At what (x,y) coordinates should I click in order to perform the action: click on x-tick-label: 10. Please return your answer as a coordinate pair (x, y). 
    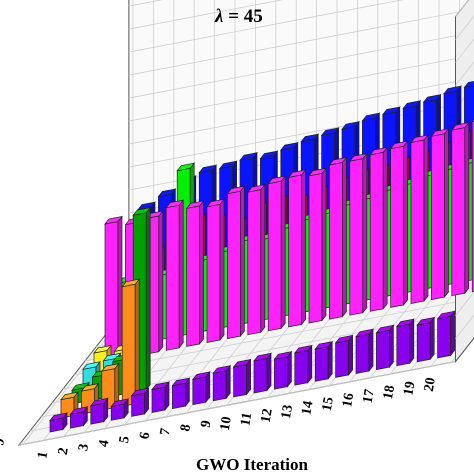
    Looking at the image, I should click on (226, 423).